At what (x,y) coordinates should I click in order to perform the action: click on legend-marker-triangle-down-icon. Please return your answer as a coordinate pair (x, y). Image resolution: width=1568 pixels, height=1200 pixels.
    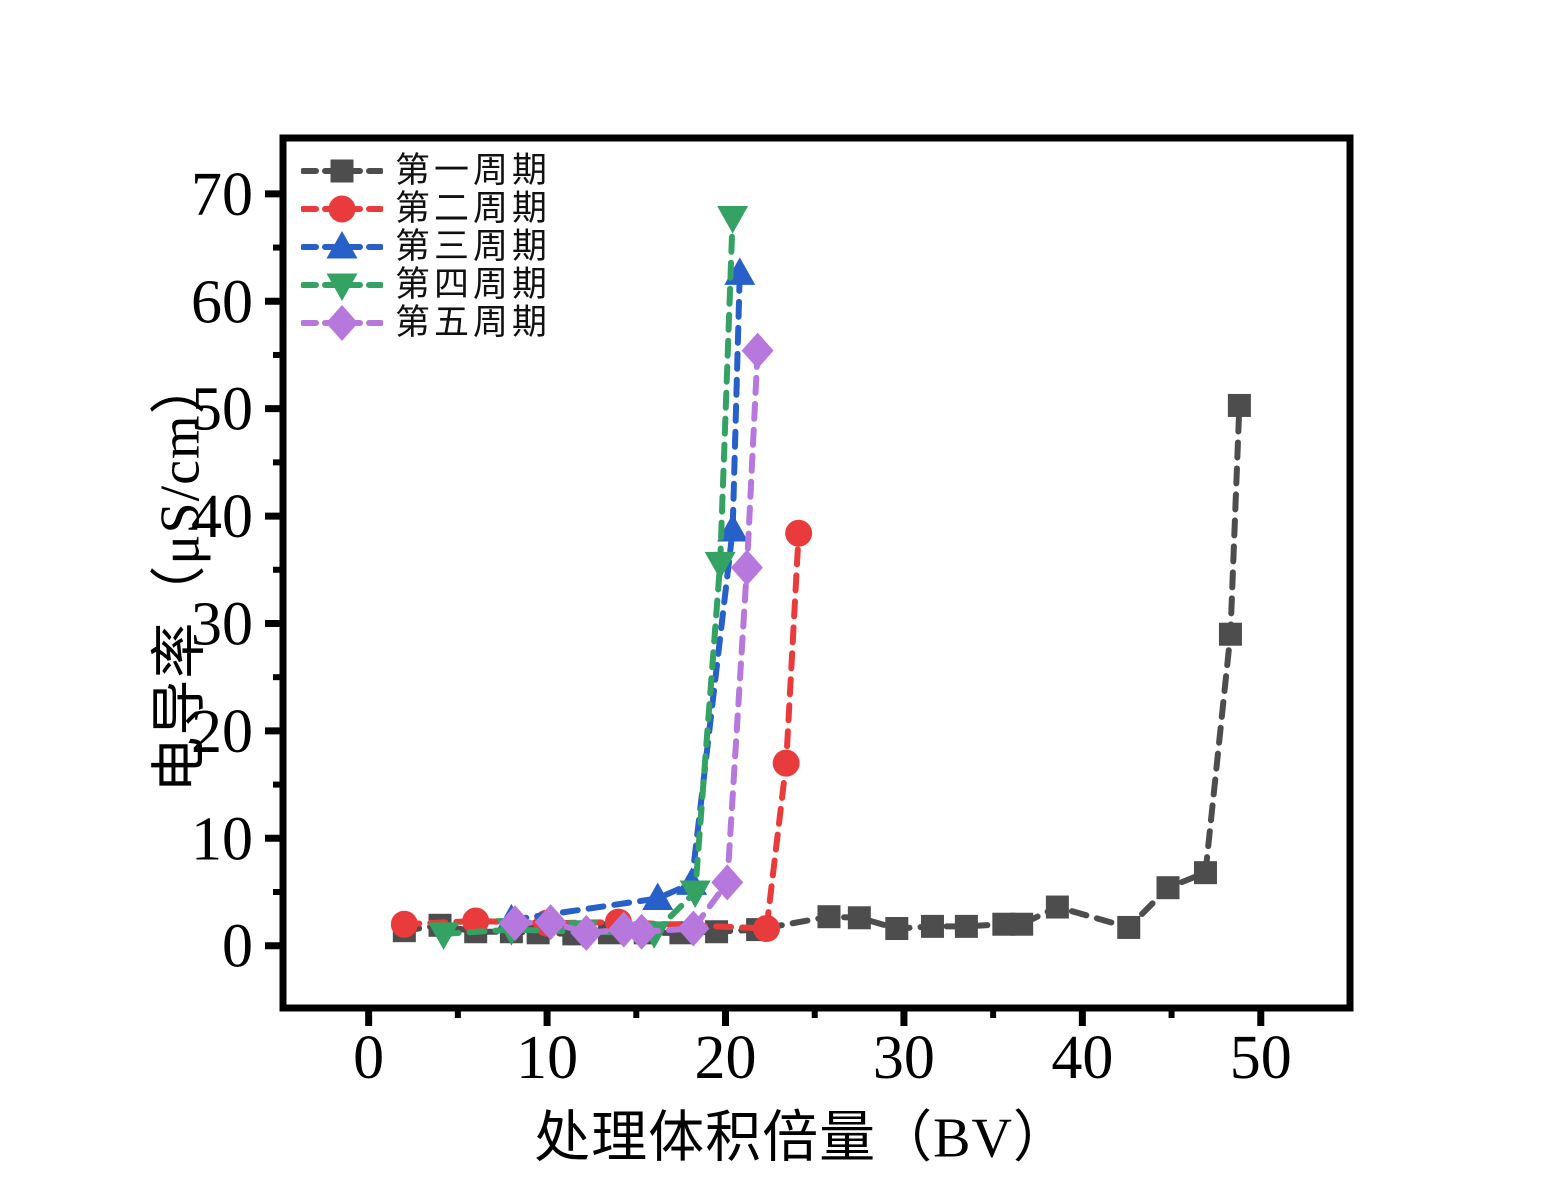
    Looking at the image, I should click on (342, 287).